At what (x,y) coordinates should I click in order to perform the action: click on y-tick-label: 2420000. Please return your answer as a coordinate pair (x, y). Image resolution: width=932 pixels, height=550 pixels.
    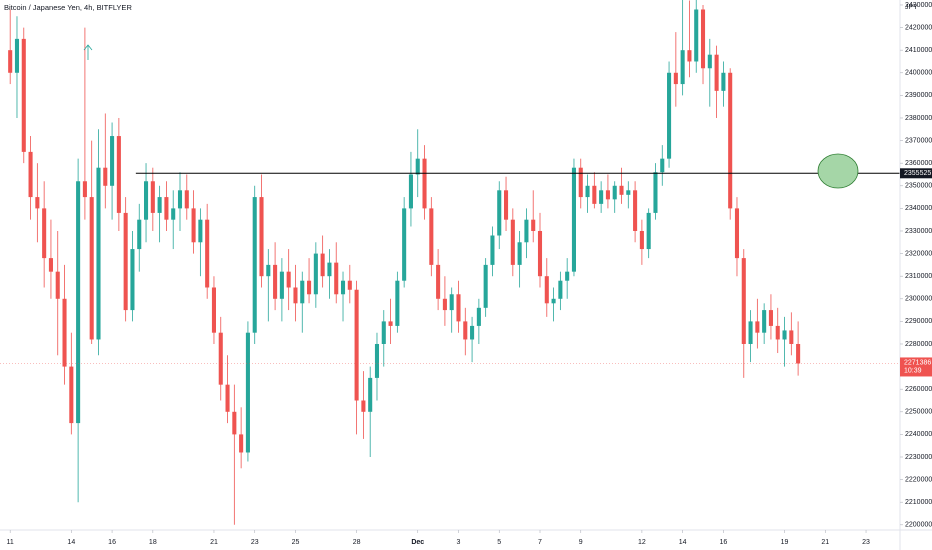
    Looking at the image, I should click on (918, 27).